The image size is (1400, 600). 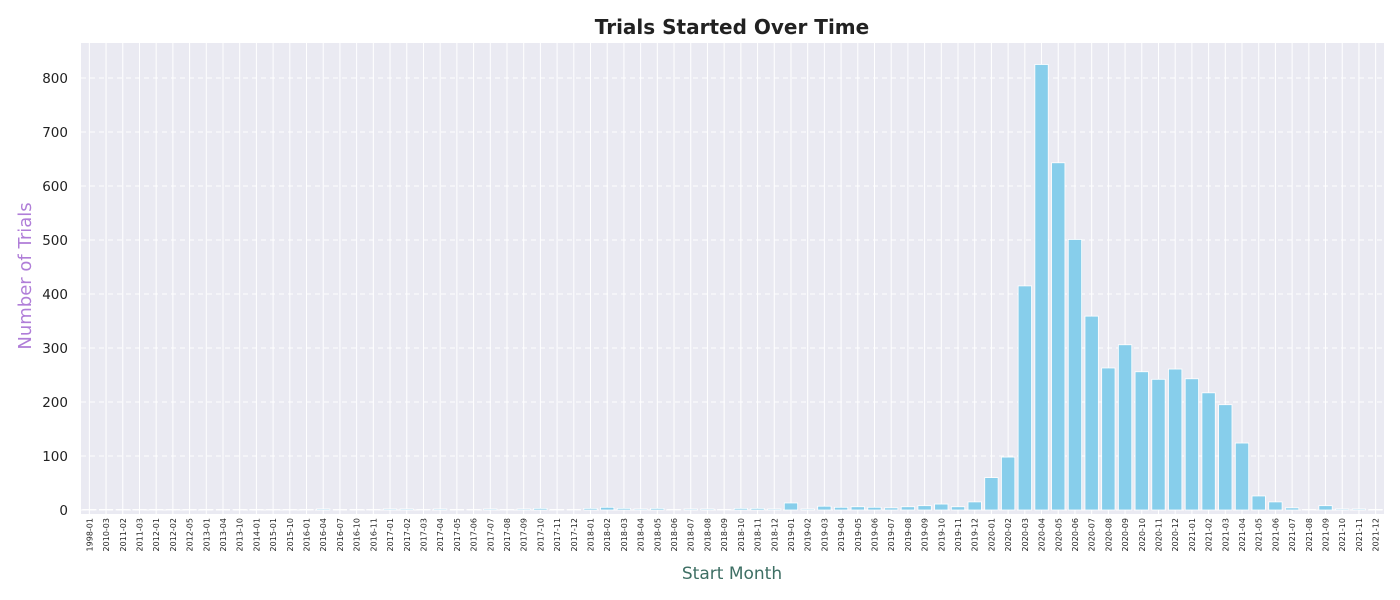 I want to click on y-tick-label: 300, so click(x=55, y=349).